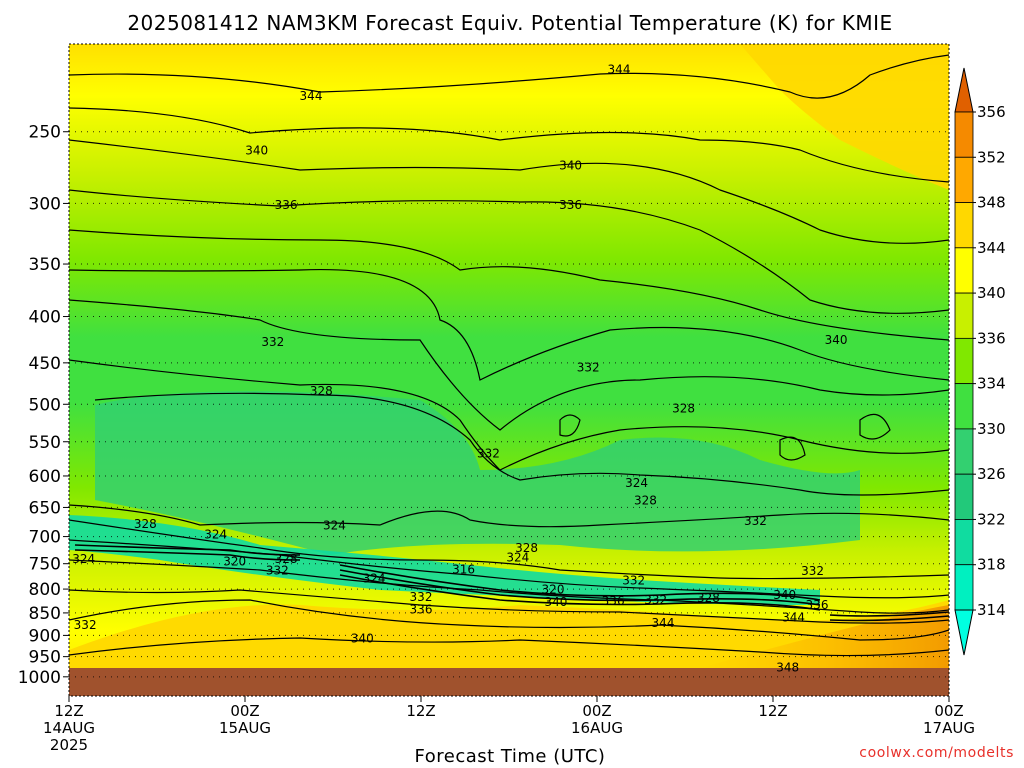 This screenshot has width=1024, height=768. What do you see at coordinates (69, 745) in the screenshot?
I see `x-tick-label: 2025` at bounding box center [69, 745].